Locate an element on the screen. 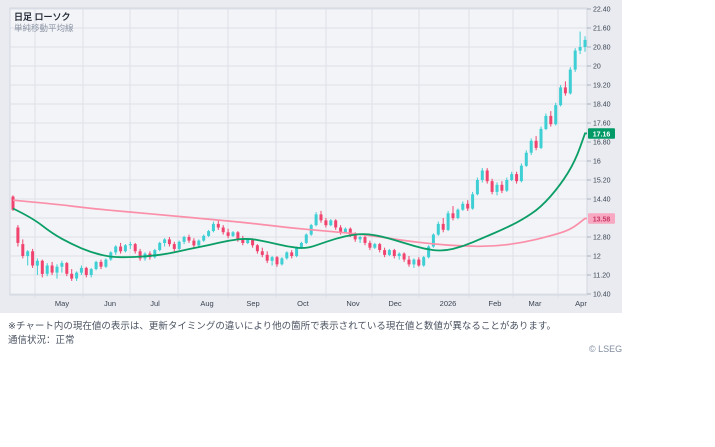 Image resolution: width=715 pixels, height=447 pixels. copyright-lseg: © LSEG is located at coordinates (606, 349).